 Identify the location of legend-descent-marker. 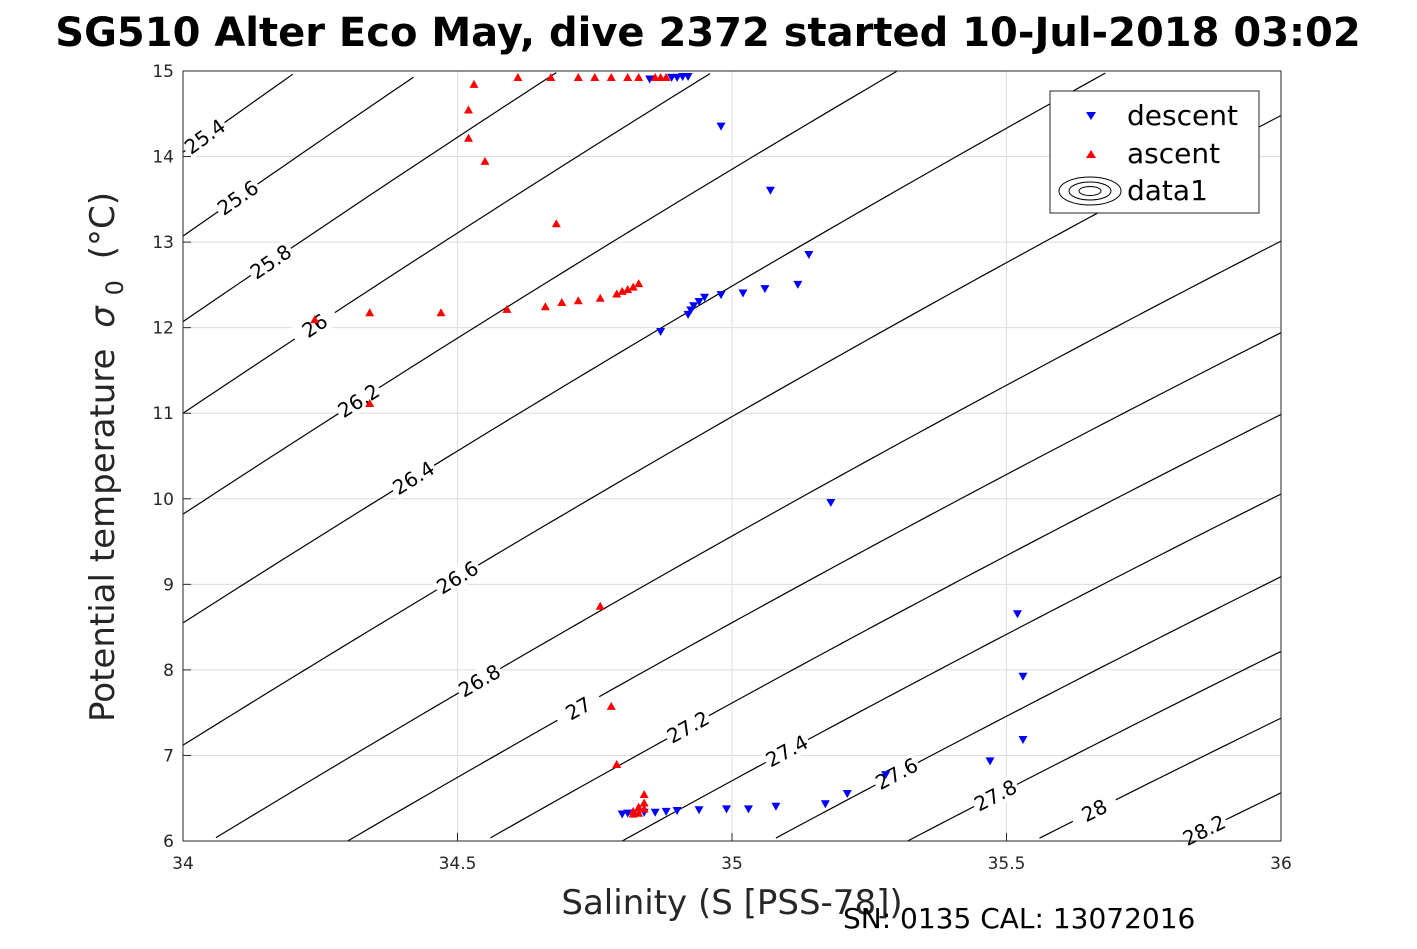
(1091, 116).